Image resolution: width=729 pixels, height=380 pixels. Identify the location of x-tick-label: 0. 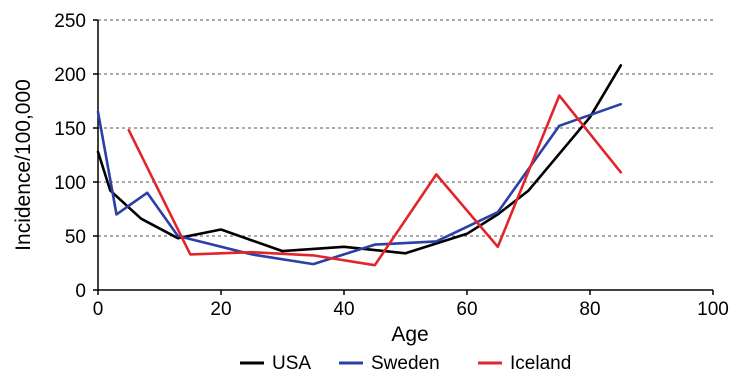
(98, 309).